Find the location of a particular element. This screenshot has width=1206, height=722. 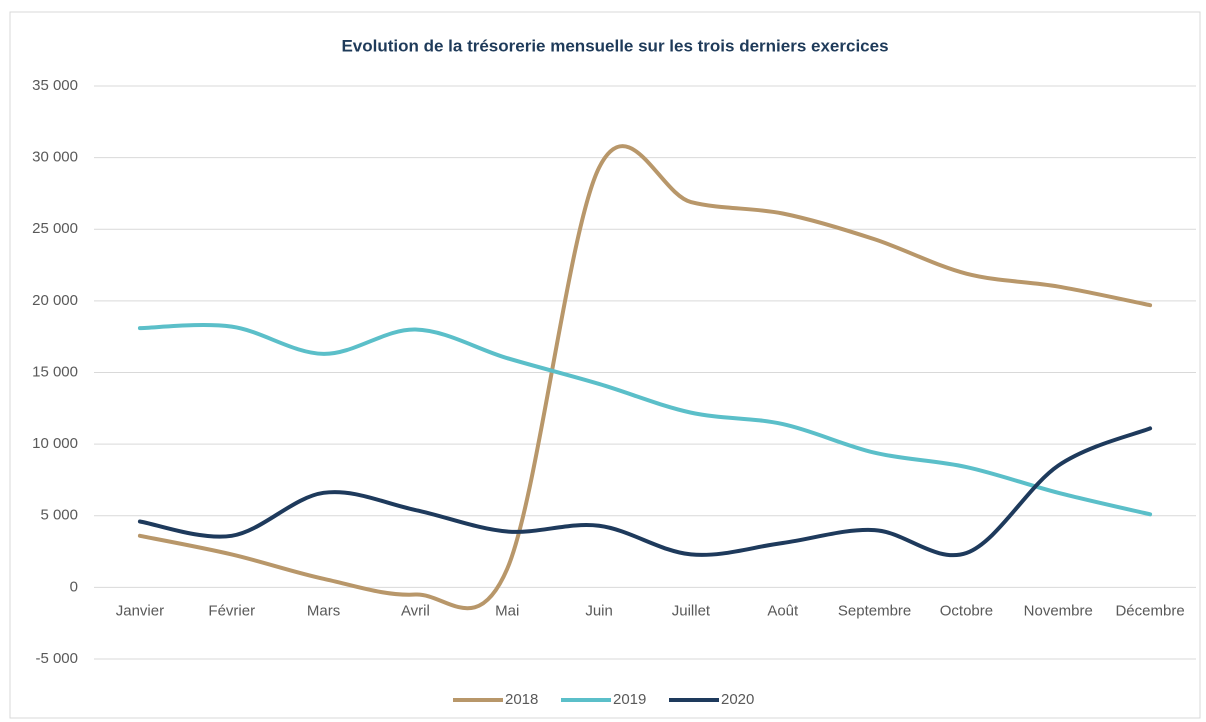

y-tick-label: -5 000 is located at coordinates (56, 658).